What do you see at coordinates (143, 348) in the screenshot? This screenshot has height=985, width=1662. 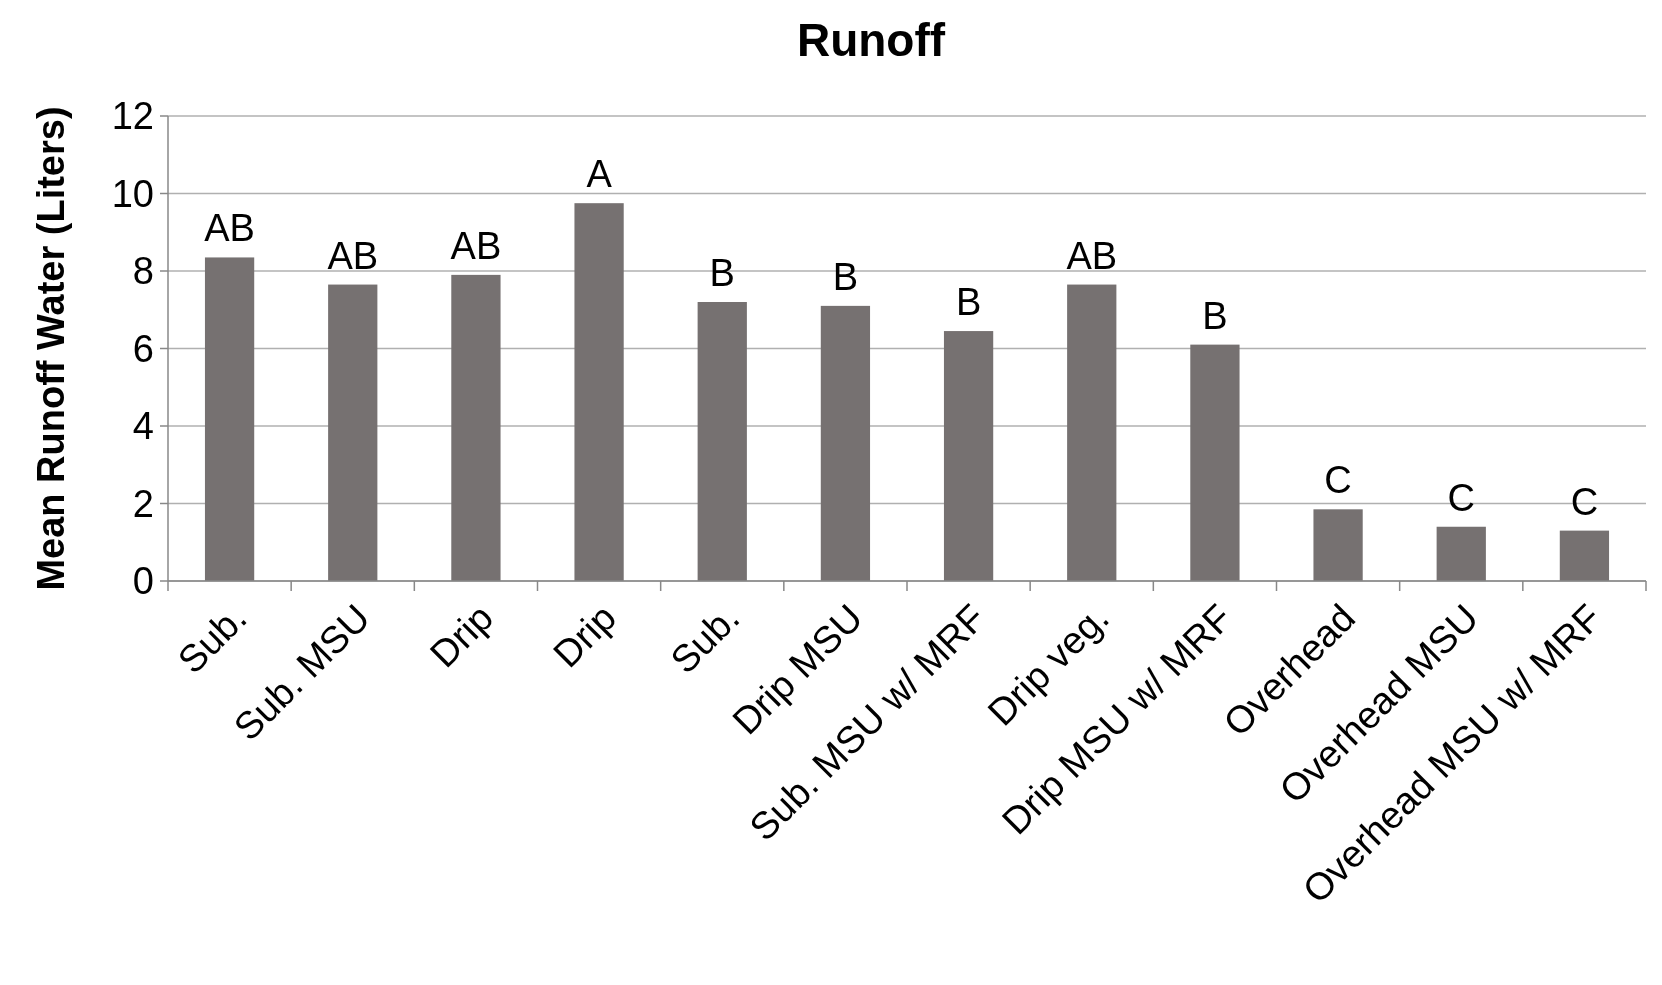 I see `y-tick-label: 6` at bounding box center [143, 348].